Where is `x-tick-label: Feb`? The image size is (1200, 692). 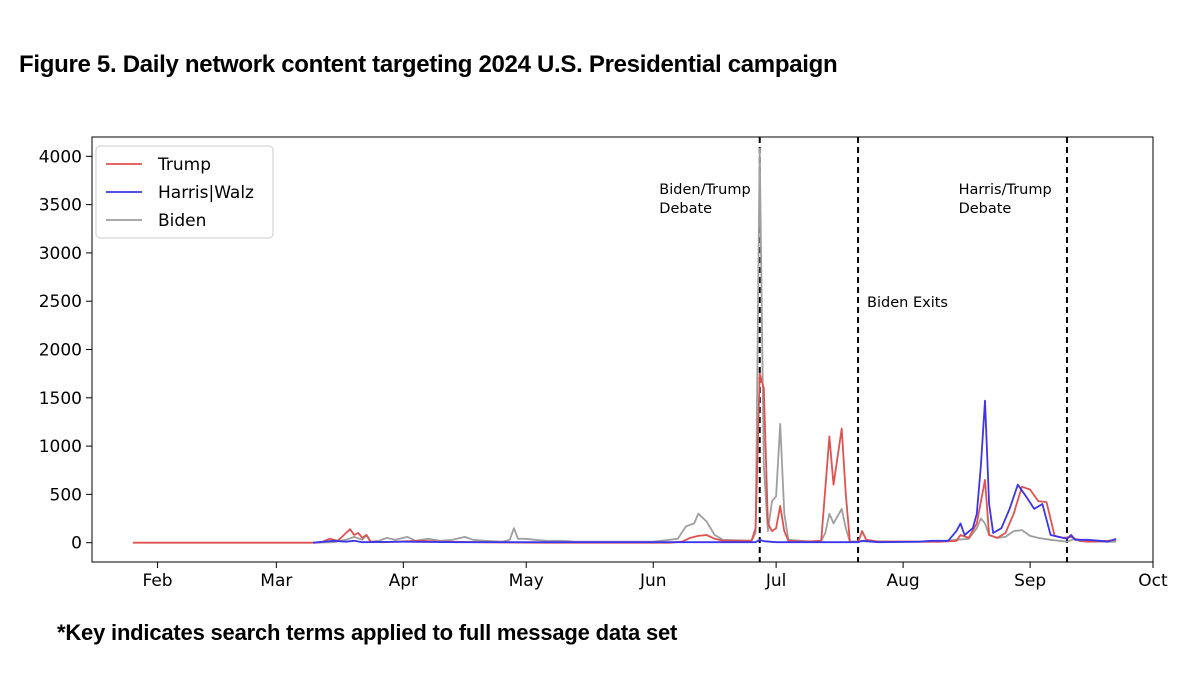
x-tick-label: Feb is located at coordinates (157, 581).